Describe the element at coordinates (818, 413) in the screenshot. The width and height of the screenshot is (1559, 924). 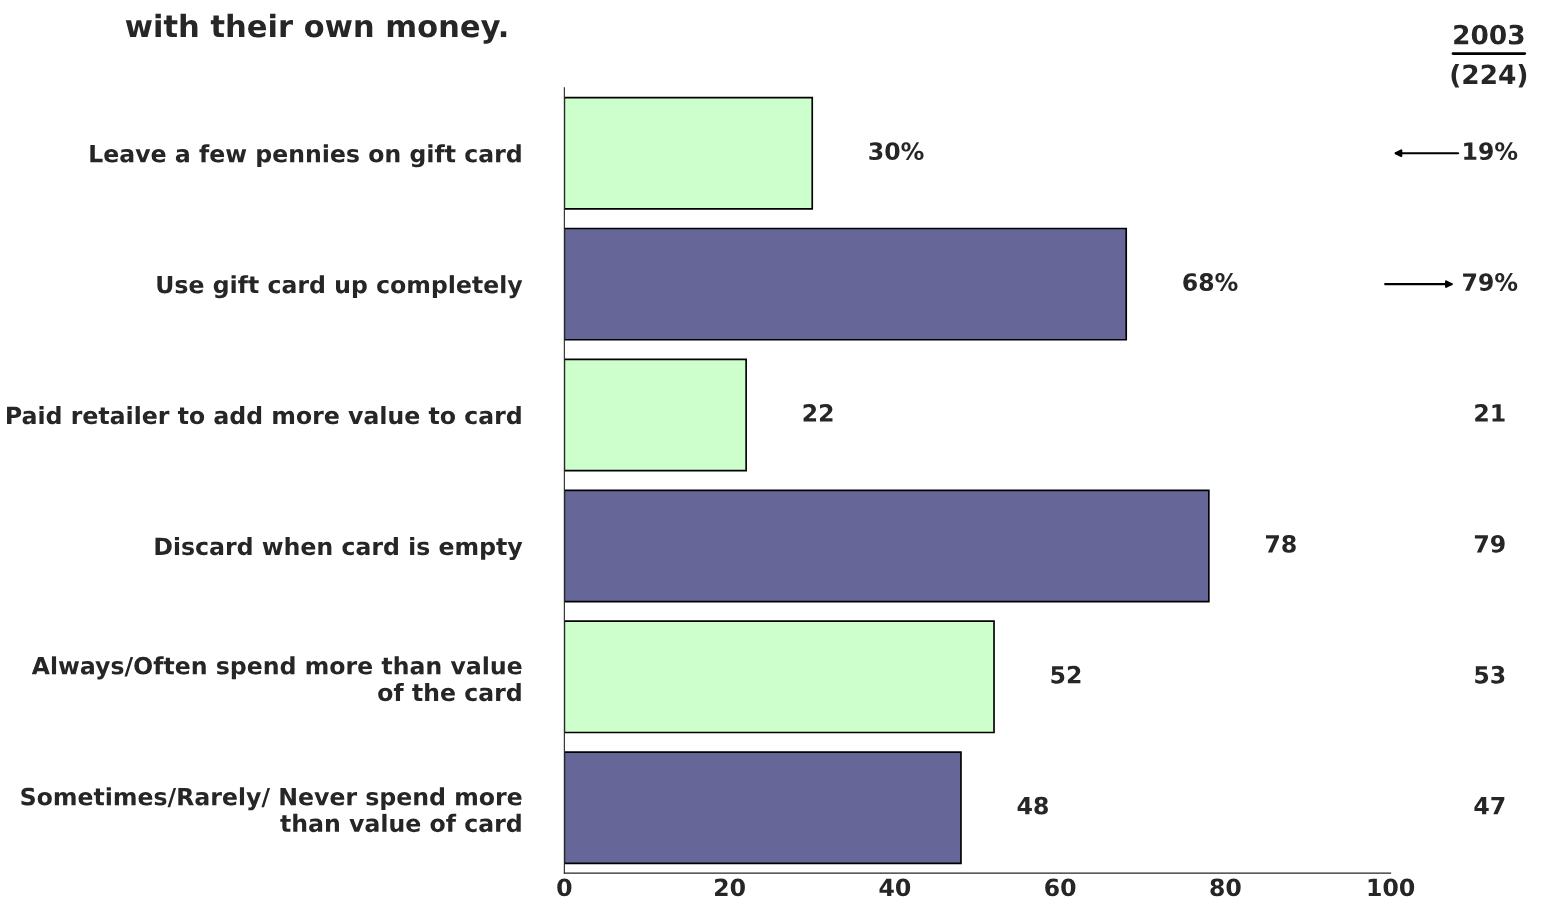
I see `data-label: 22` at that location.